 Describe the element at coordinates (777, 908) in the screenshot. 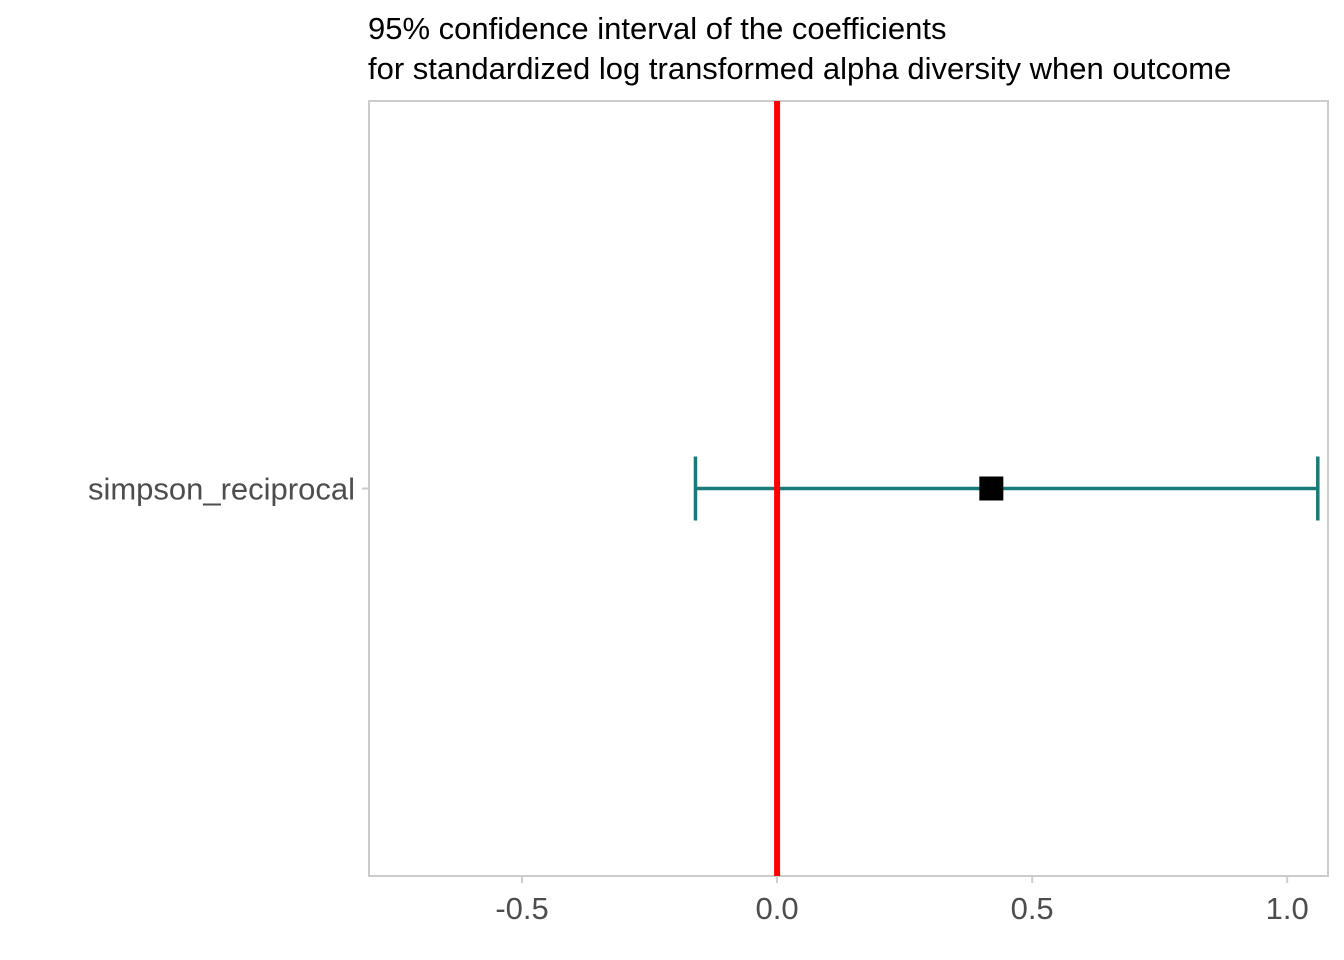

I see `x-tick-label: 0.0` at that location.